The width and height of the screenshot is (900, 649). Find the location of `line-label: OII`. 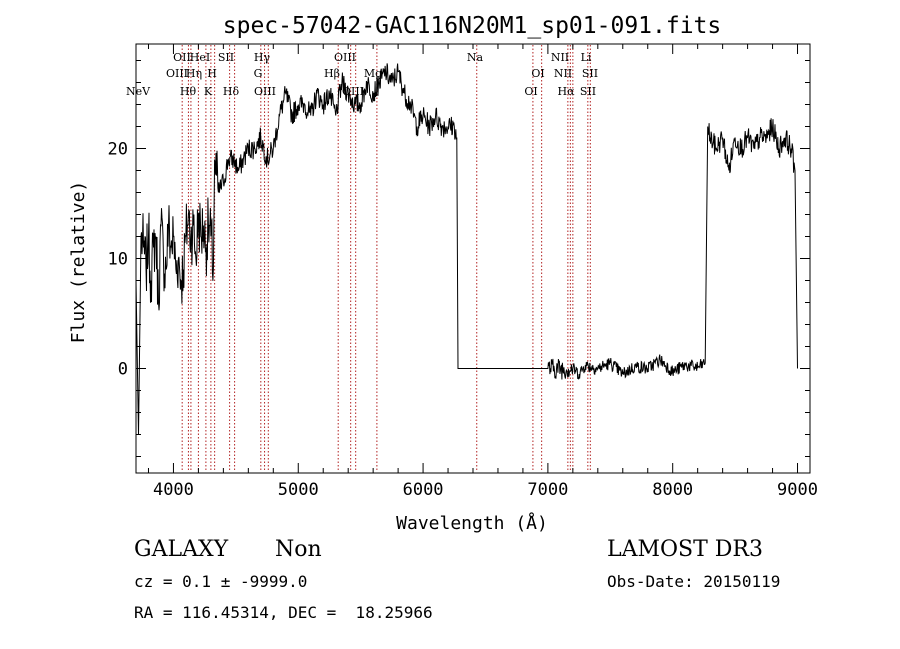

line-label: OII is located at coordinates (182, 57).